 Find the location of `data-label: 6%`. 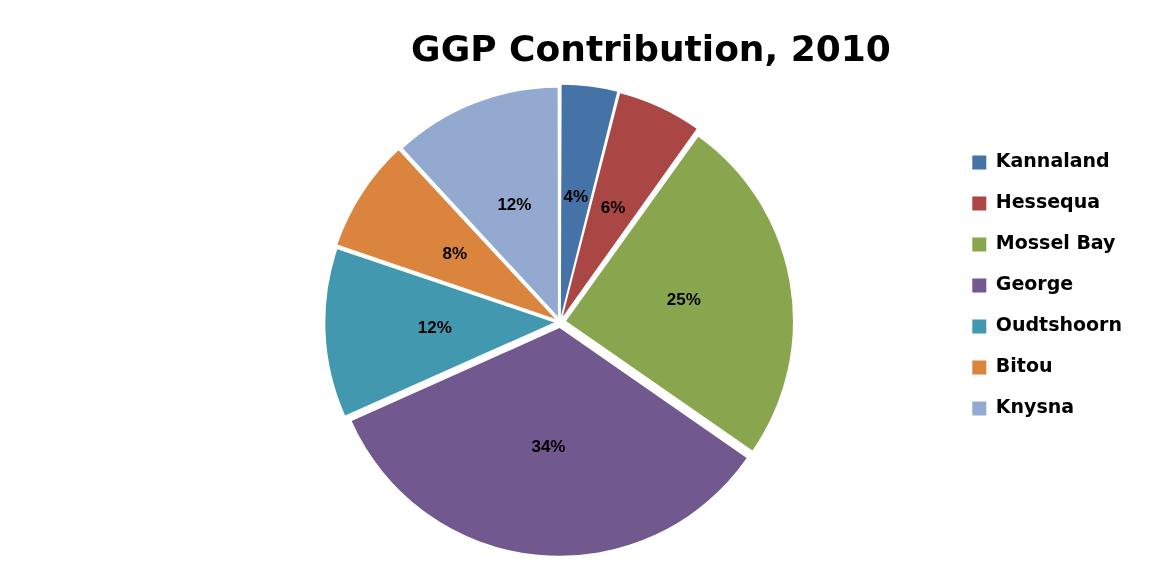

data-label: 6% is located at coordinates (613, 208).